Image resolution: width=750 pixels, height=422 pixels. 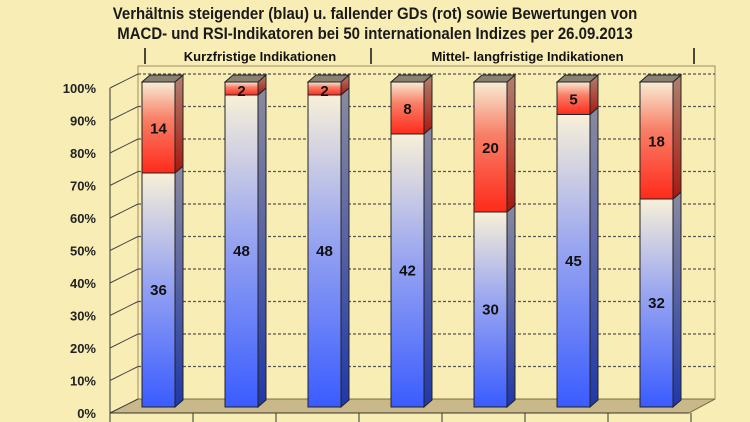 I want to click on group-label: Kurzfristige Indikationen, so click(x=260, y=56).